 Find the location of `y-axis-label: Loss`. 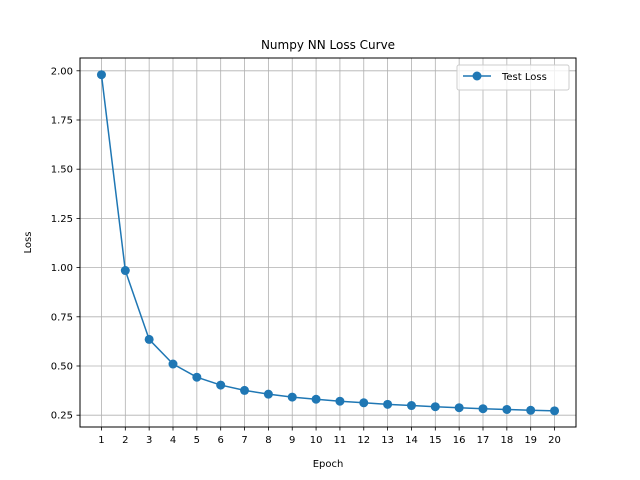

y-axis-label: Loss is located at coordinates (28, 243).